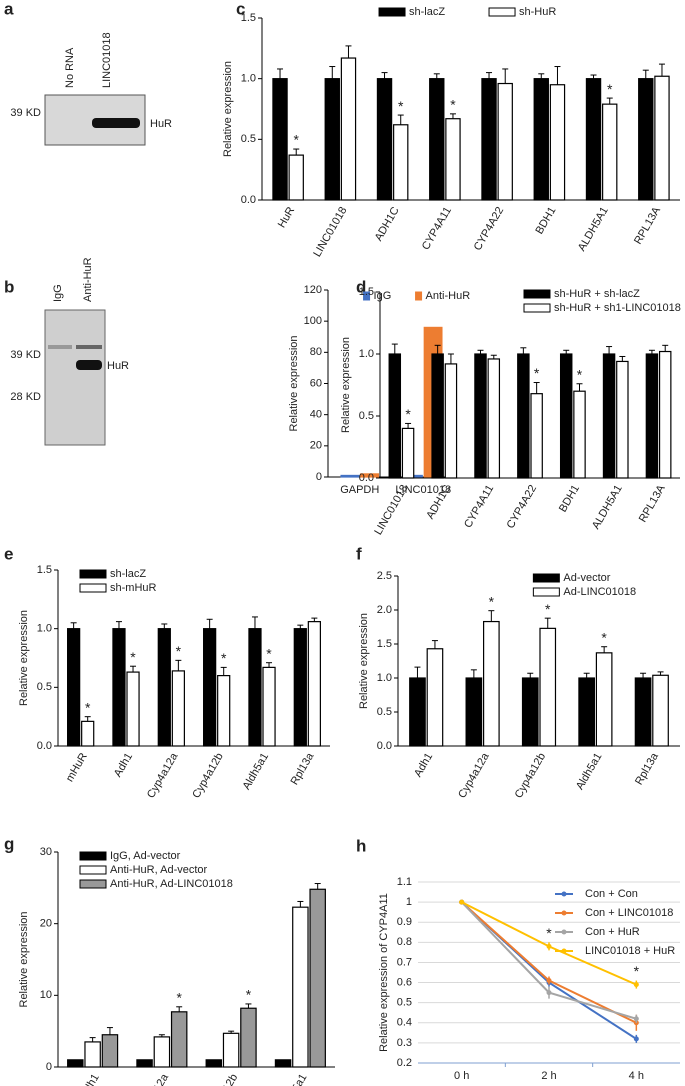 The height and width of the screenshot is (1086, 685). I want to click on legend-label: Anti-HuR, Ad-vector, so click(159, 870).